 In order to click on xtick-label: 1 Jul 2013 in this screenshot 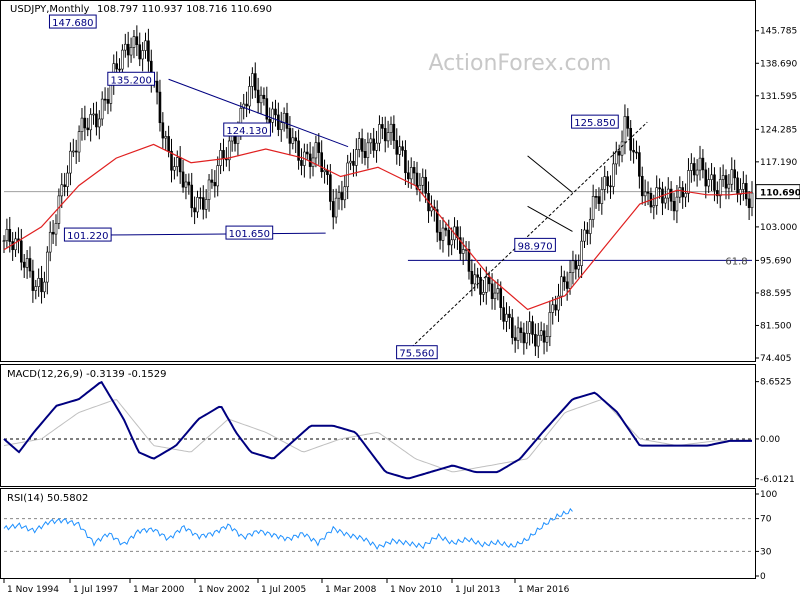, I will do `click(477, 590)`.